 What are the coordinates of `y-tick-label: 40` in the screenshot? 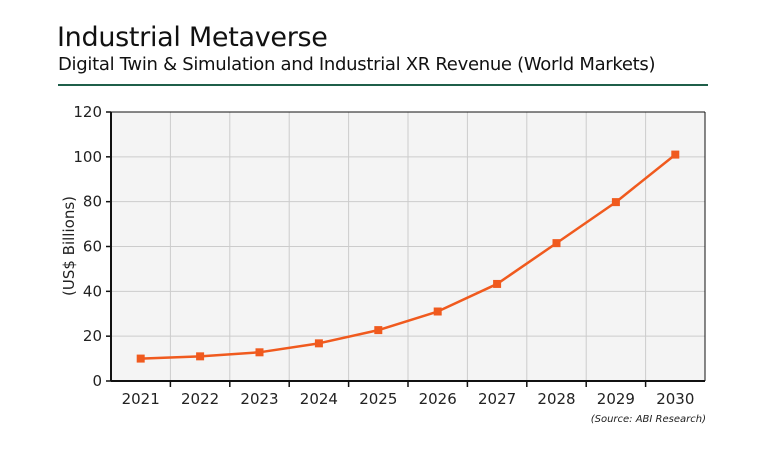 It's located at (92, 291).